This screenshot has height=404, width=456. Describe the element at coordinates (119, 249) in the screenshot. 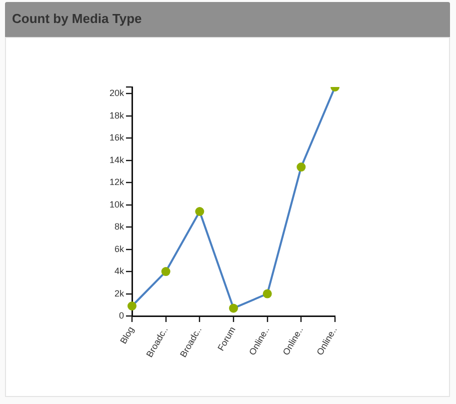

I see `y-tick-label: 6k` at that location.